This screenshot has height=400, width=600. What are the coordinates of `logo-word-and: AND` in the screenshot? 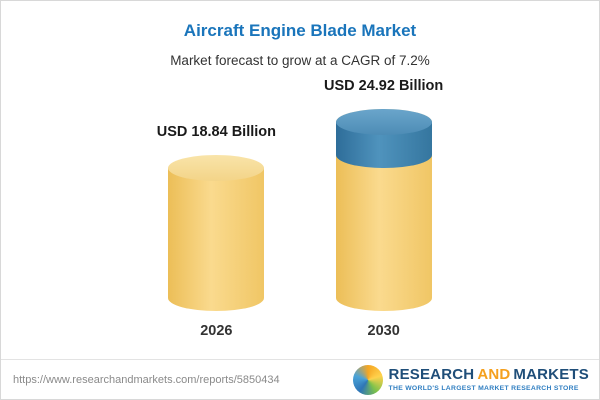 It's located at (494, 374).